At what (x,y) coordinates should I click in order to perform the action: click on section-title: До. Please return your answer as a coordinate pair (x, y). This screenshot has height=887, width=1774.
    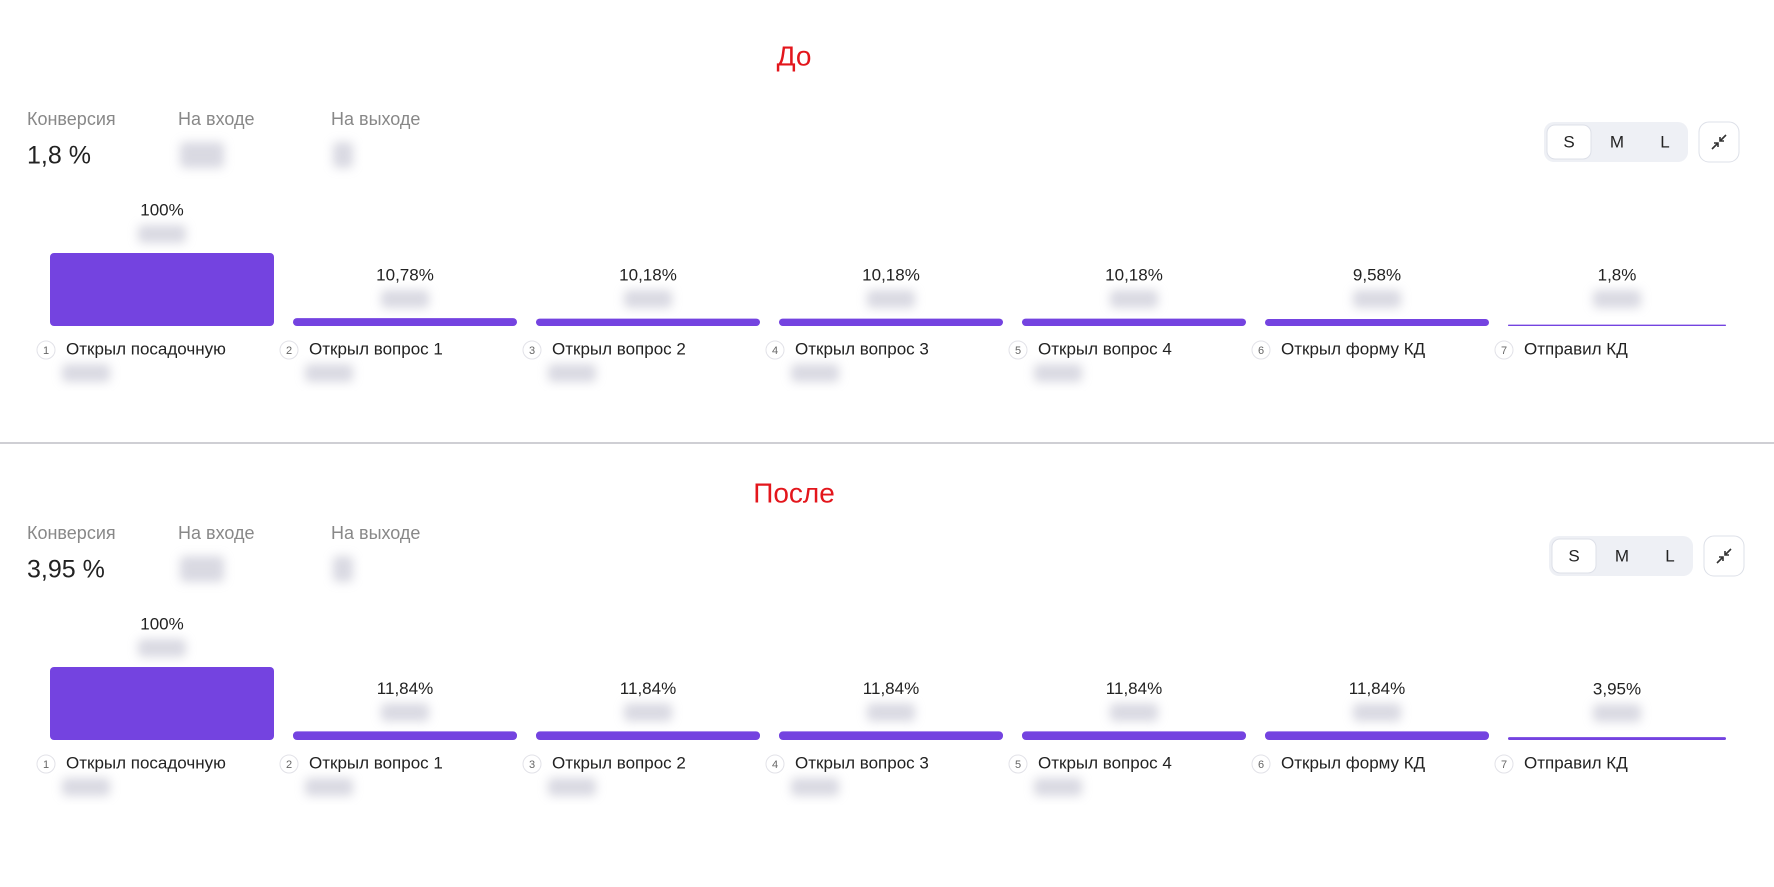
    Looking at the image, I should click on (794, 55).